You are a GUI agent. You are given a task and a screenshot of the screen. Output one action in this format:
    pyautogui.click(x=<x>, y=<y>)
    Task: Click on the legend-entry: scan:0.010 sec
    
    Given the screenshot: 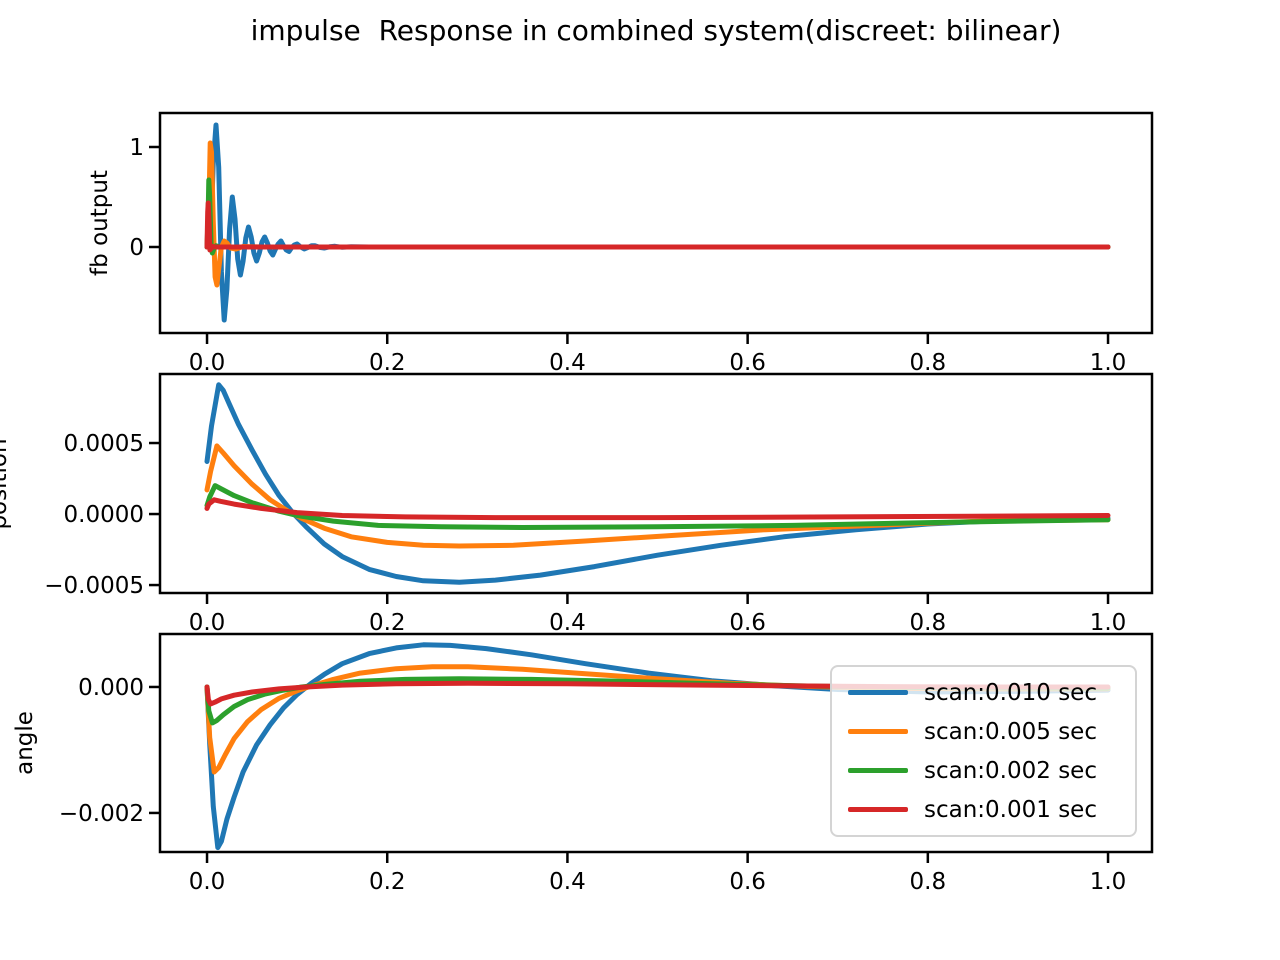 What is the action you would take?
    pyautogui.click(x=983, y=693)
    